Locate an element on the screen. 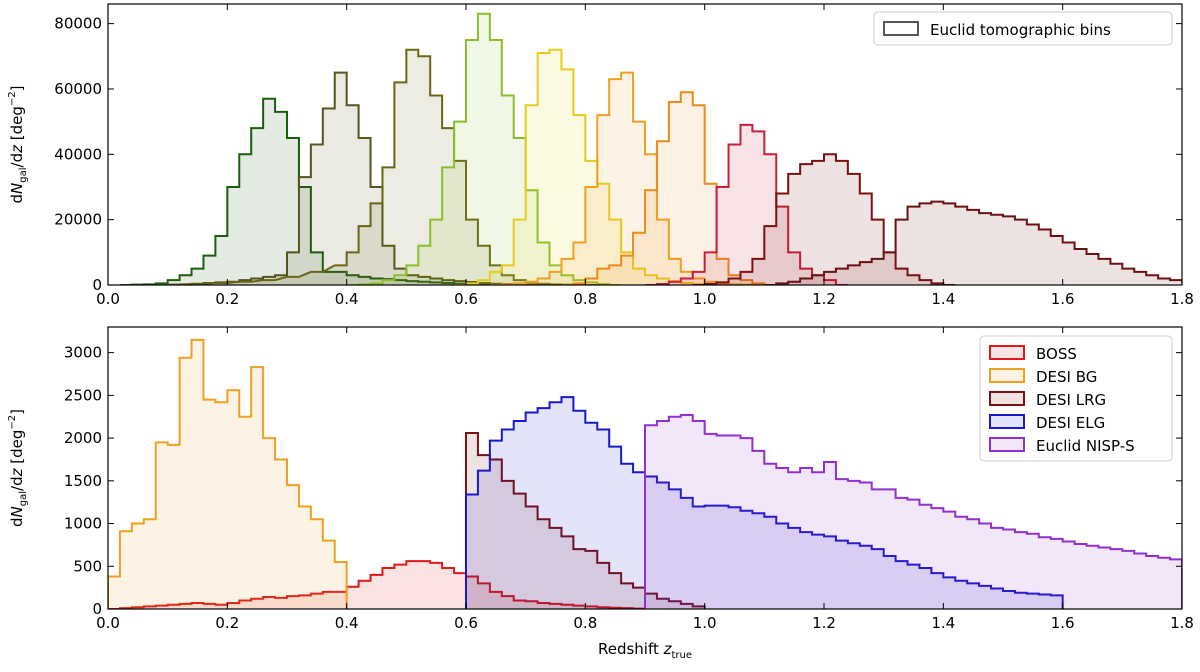 Image resolution: width=1200 pixels, height=672 pixels. series-line-euclid-nisp-s is located at coordinates (913, 511).